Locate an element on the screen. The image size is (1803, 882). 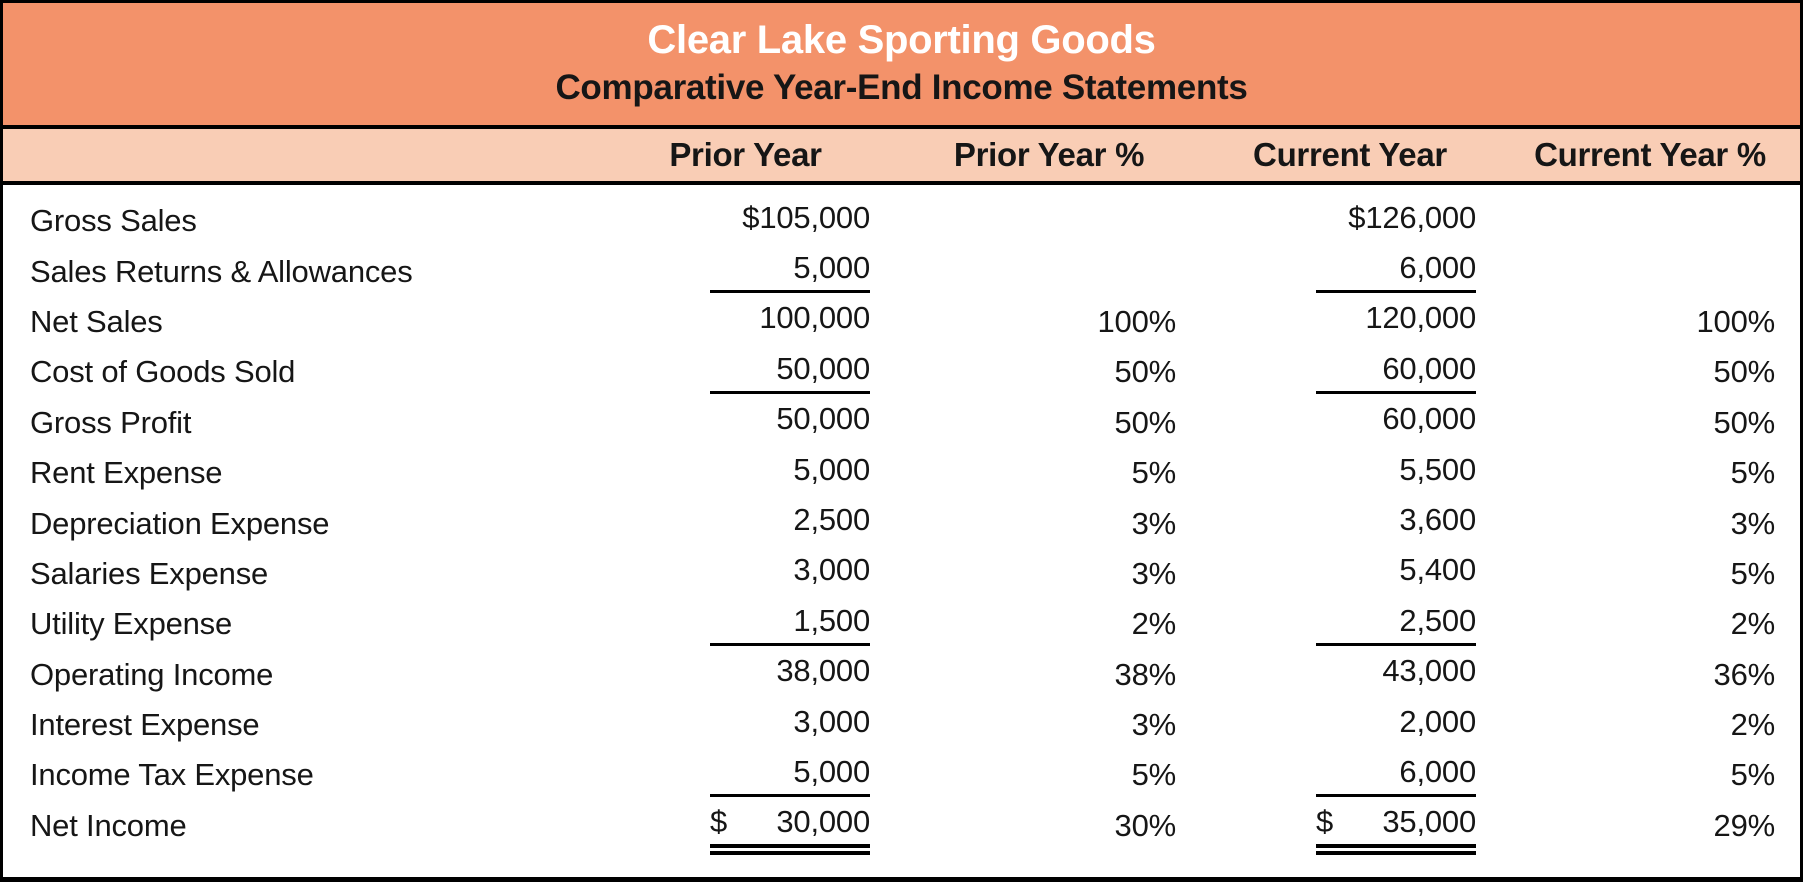
current-year-amount: $126,000 is located at coordinates (1412, 217).